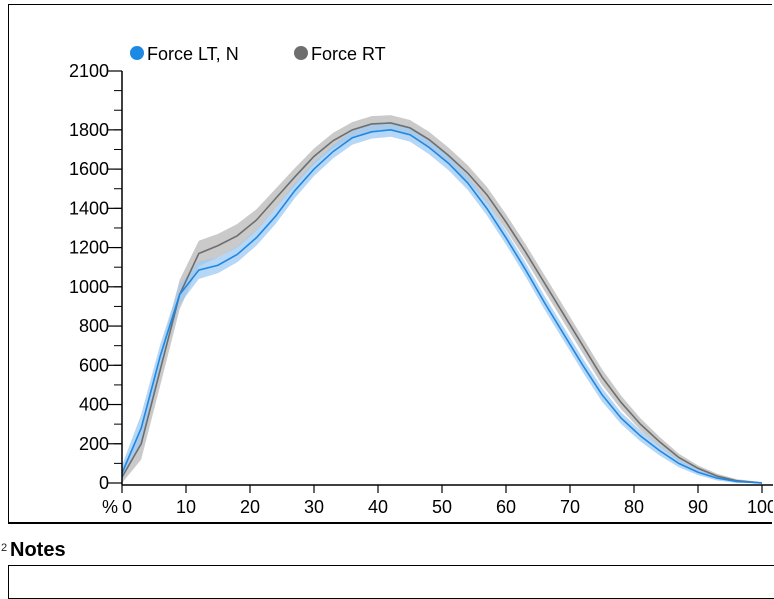 This screenshot has width=774, height=599. Describe the element at coordinates (127, 507) in the screenshot. I see `x-tick-label: 0` at that location.